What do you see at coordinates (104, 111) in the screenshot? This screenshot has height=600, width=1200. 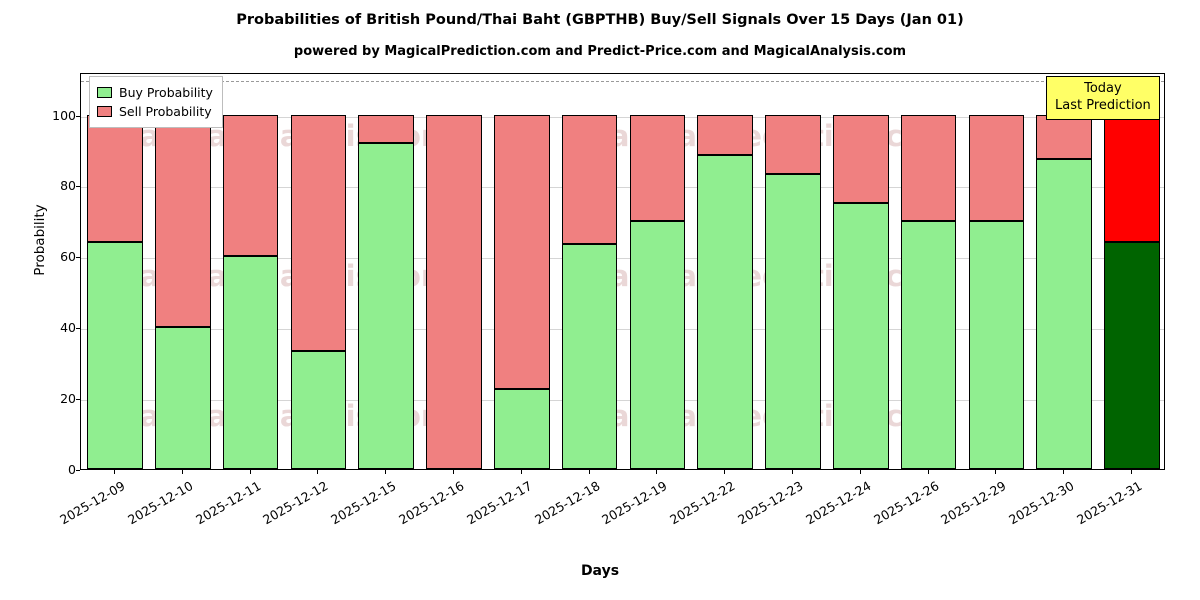 I see `legend-swatch-sell` at bounding box center [104, 111].